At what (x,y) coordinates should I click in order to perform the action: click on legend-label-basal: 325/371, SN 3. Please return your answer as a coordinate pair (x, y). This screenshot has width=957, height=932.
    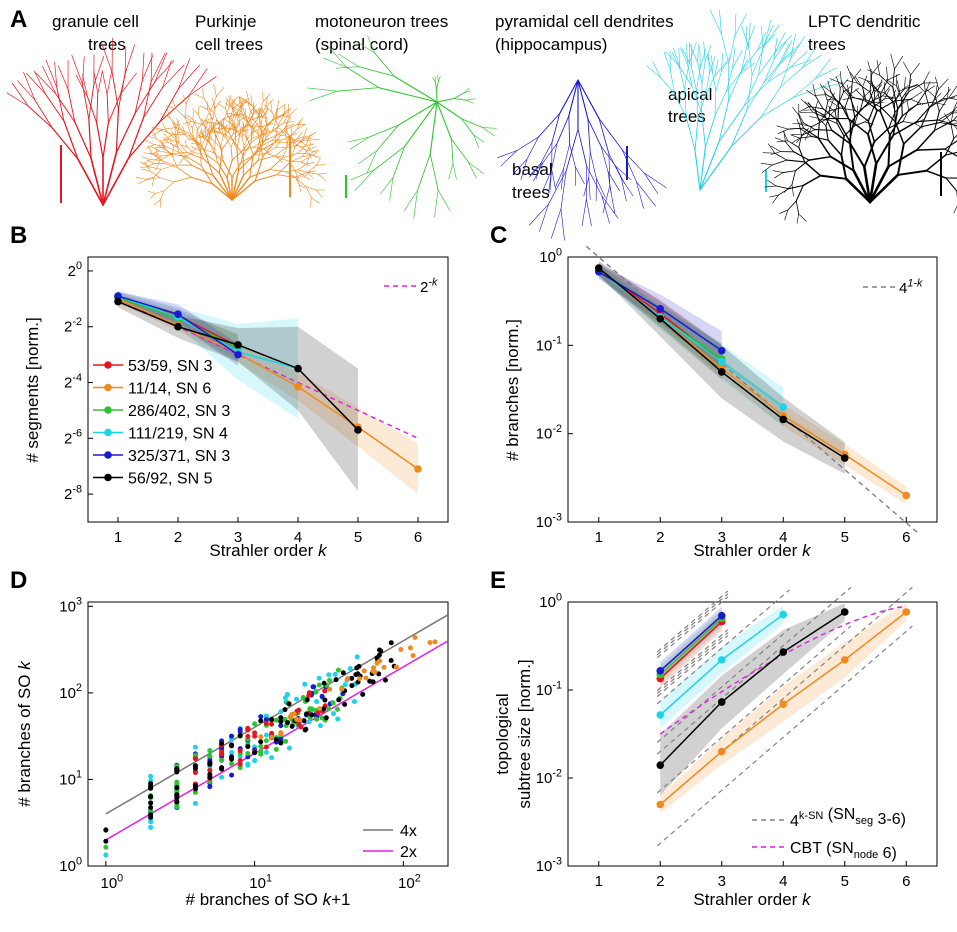
    Looking at the image, I should click on (179, 456).